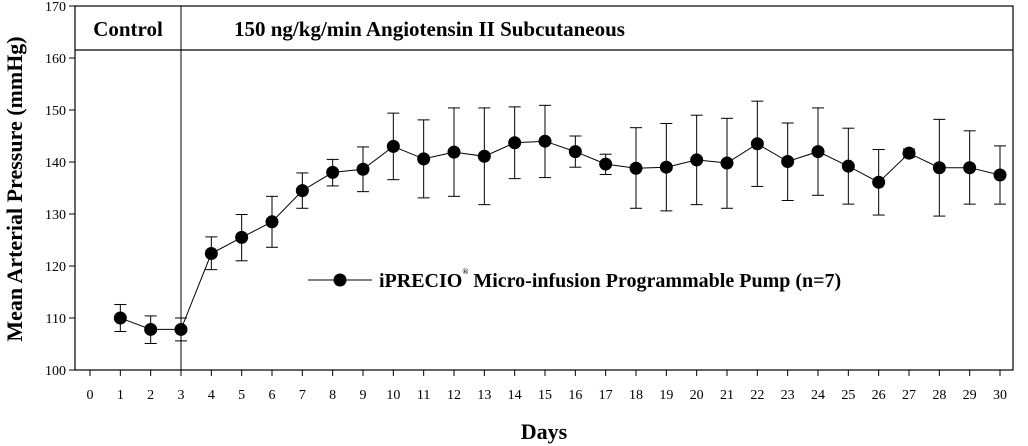 The image size is (1028, 446). I want to click on y-tick-label: 110, so click(56, 319).